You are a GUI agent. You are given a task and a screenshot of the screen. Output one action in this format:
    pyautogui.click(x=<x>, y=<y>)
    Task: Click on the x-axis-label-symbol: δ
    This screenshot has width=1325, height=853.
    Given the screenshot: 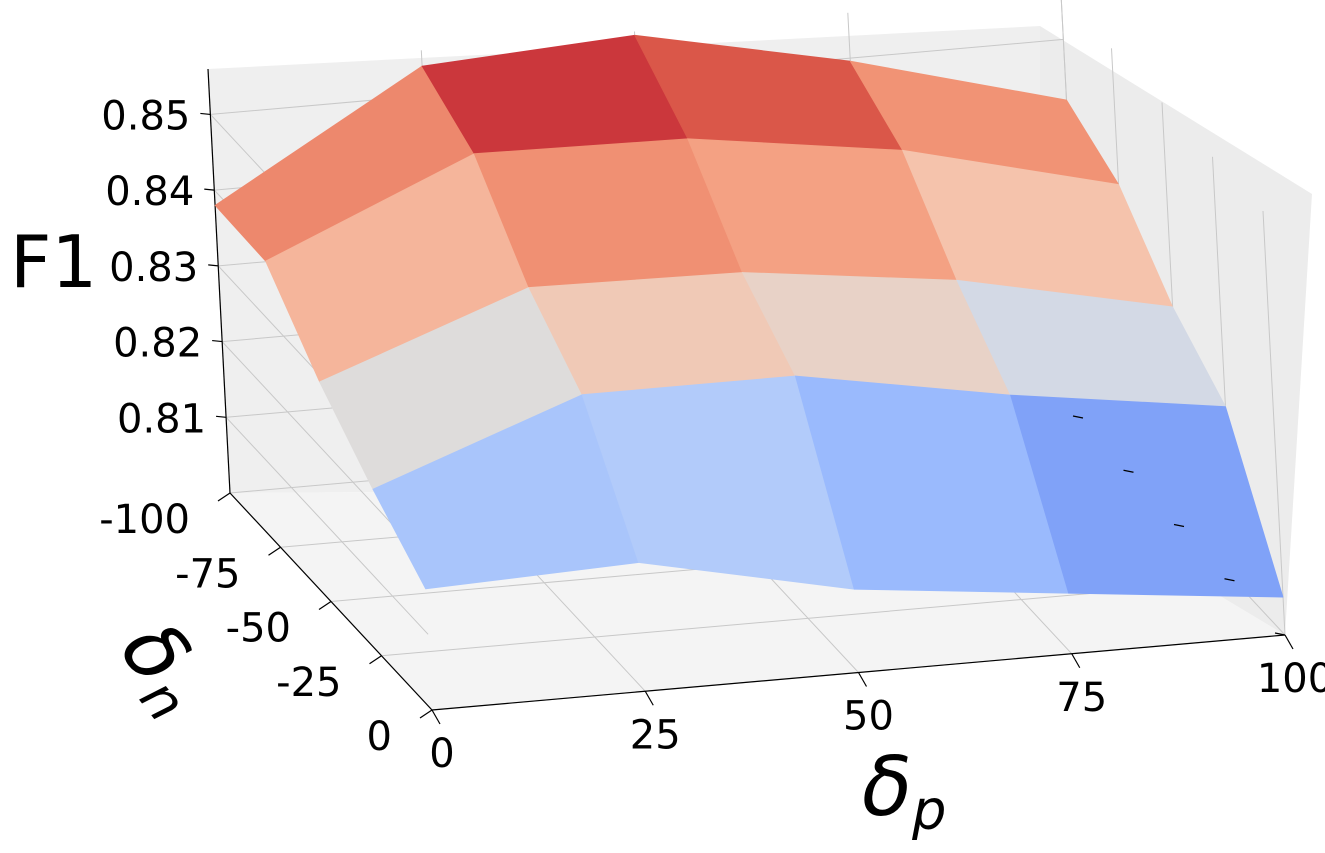 What is the action you would take?
    pyautogui.click(x=887, y=787)
    